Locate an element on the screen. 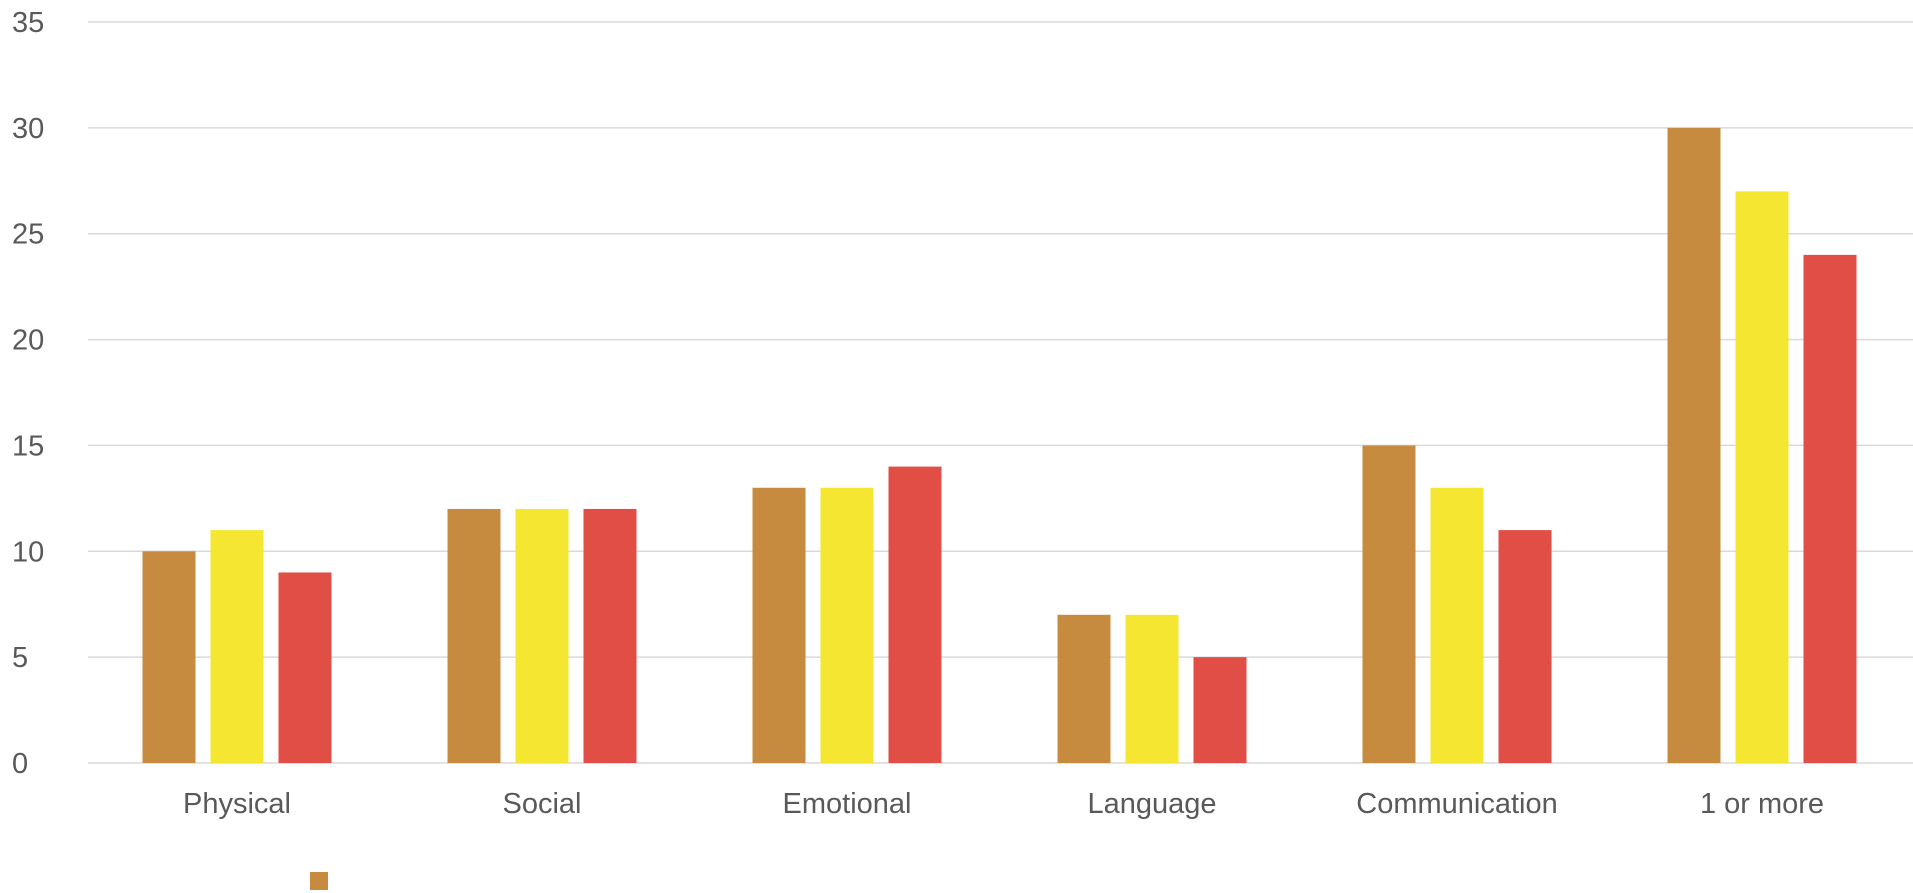  y-tick-label: 10 is located at coordinates (28, 552).